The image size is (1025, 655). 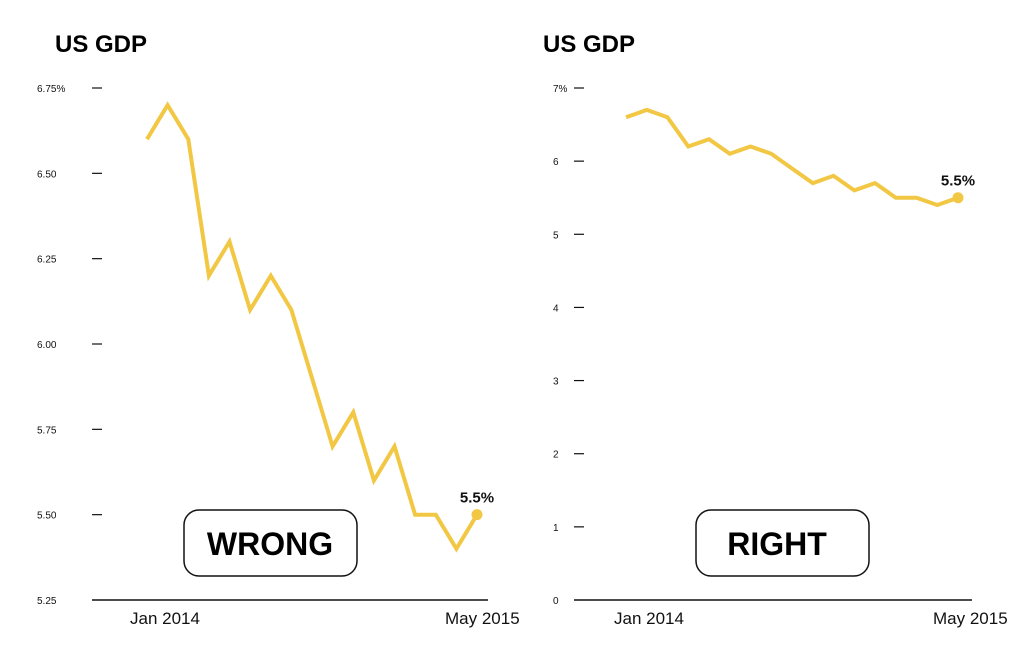 What do you see at coordinates (777, 544) in the screenshot?
I see `right-badge-label: RIGHT` at bounding box center [777, 544].